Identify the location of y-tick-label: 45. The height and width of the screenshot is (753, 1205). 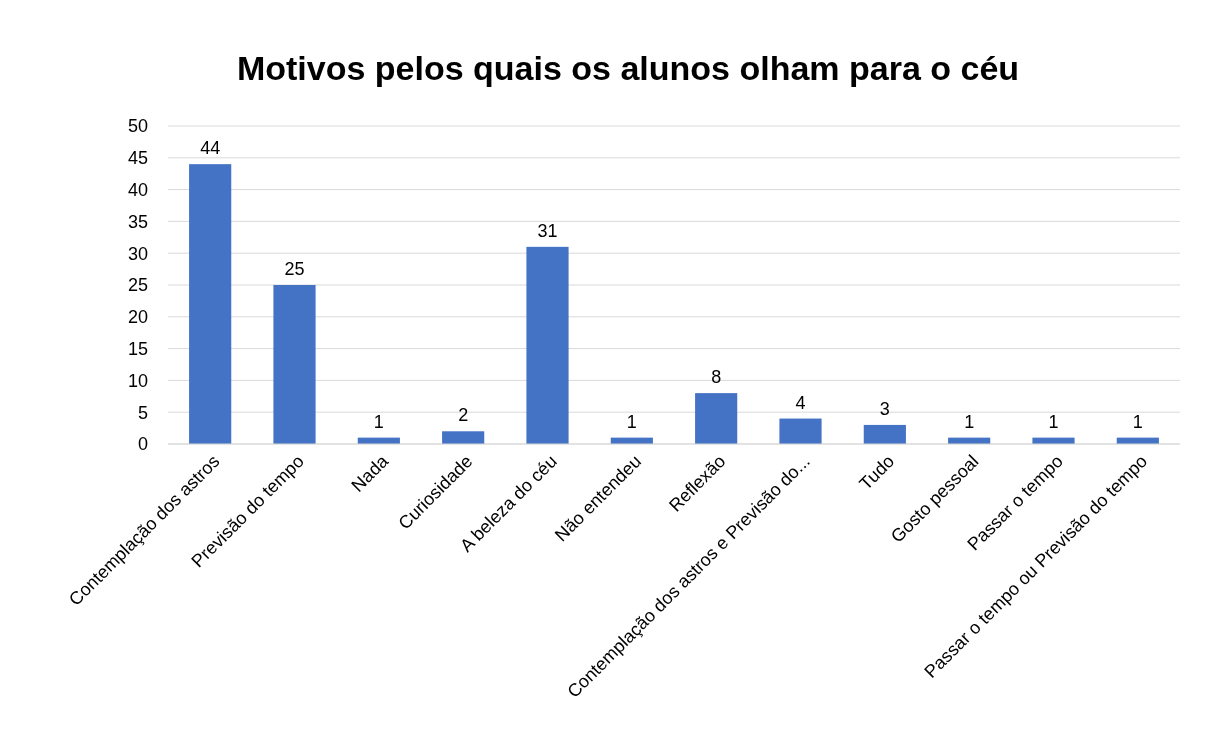
(137, 158).